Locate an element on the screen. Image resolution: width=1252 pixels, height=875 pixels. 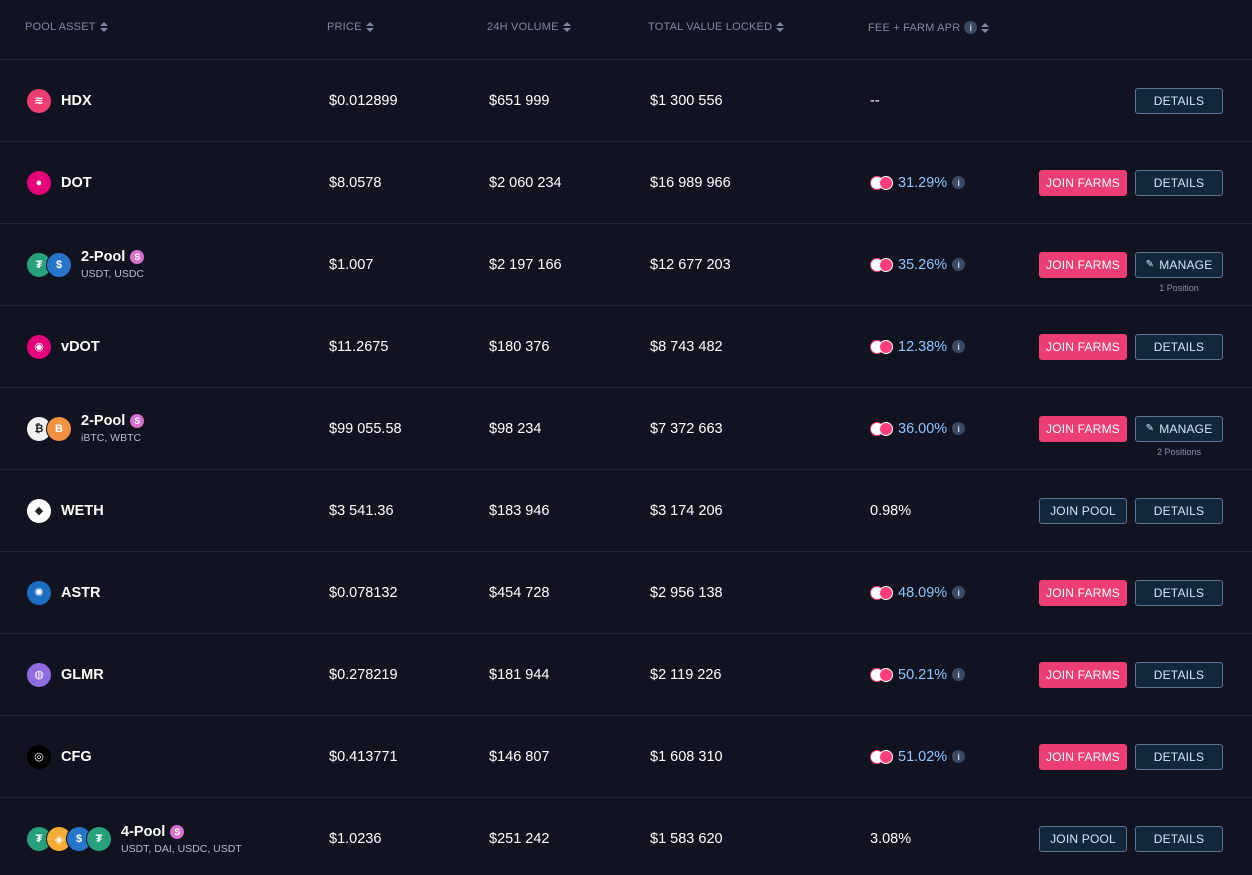
asset-subtitle: USDT, DAI, USDC, USDT is located at coordinates (181, 848).